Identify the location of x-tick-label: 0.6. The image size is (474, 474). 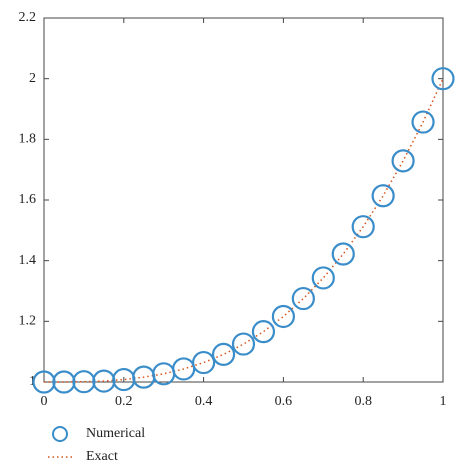
(284, 401).